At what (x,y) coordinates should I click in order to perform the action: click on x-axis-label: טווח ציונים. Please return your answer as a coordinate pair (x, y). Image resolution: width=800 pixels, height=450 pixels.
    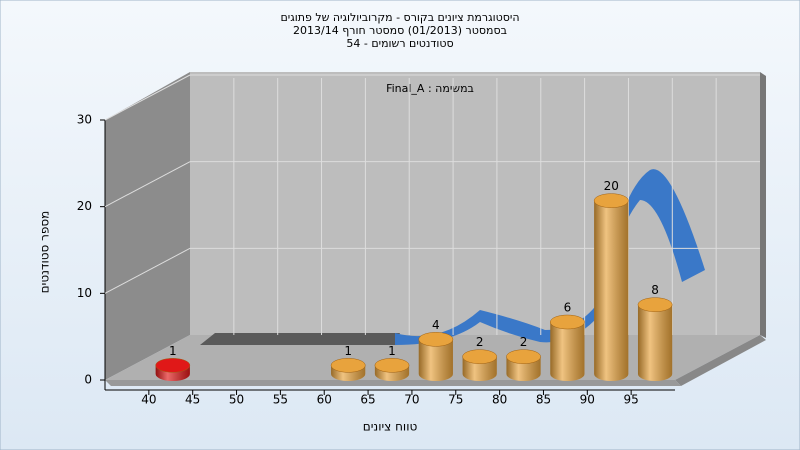
    Looking at the image, I should click on (390, 427).